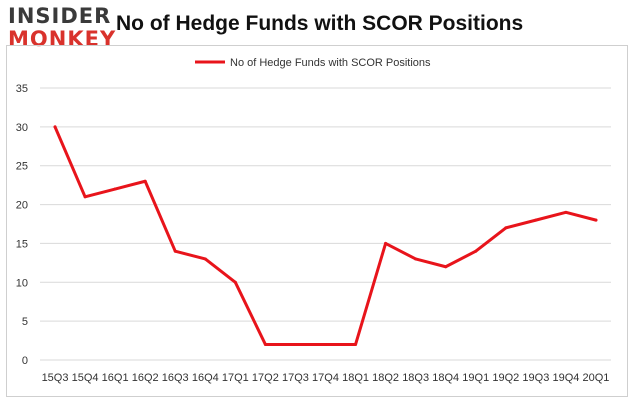  What do you see at coordinates (535, 378) in the screenshot?
I see `x-tick-label: 19Q3` at bounding box center [535, 378].